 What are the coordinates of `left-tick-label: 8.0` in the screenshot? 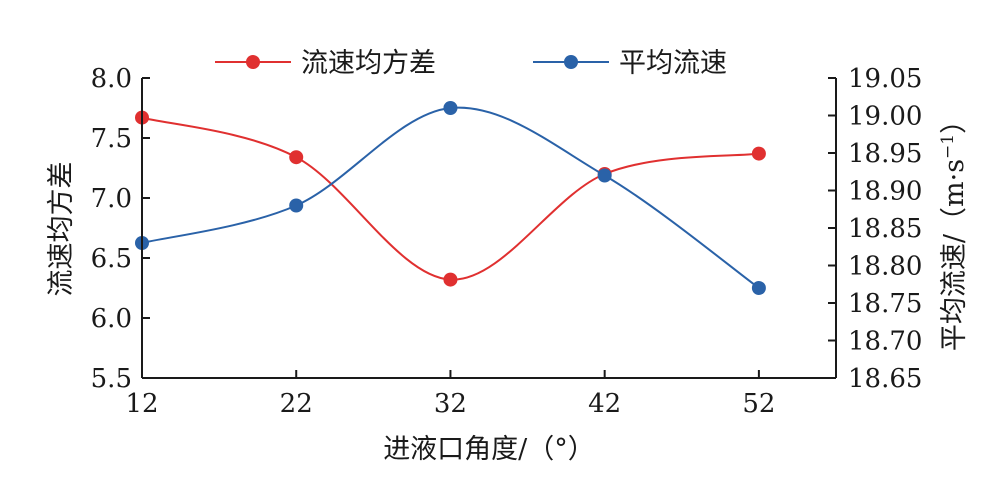 It's located at (111, 79).